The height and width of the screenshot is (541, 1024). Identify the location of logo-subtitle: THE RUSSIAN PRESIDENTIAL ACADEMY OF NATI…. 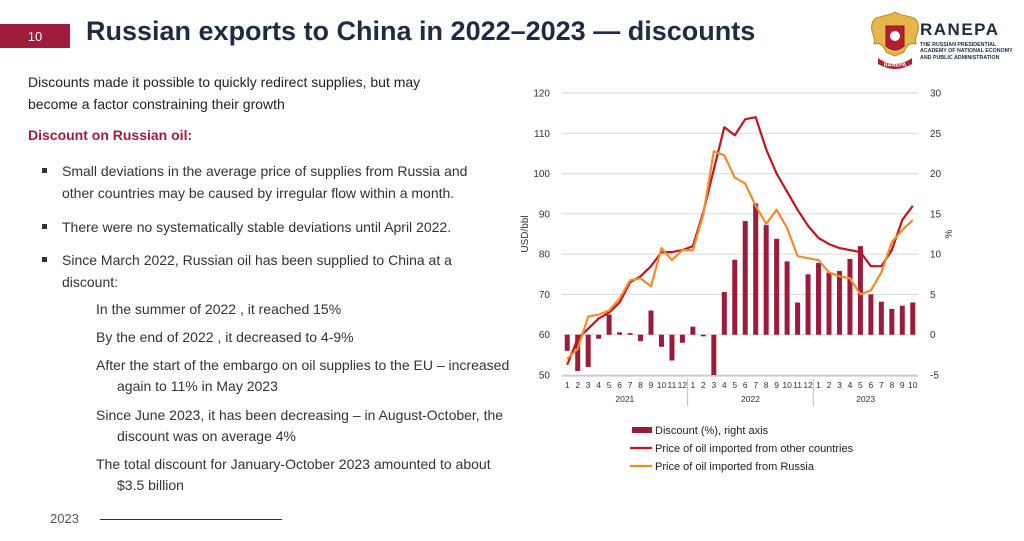
(966, 51).